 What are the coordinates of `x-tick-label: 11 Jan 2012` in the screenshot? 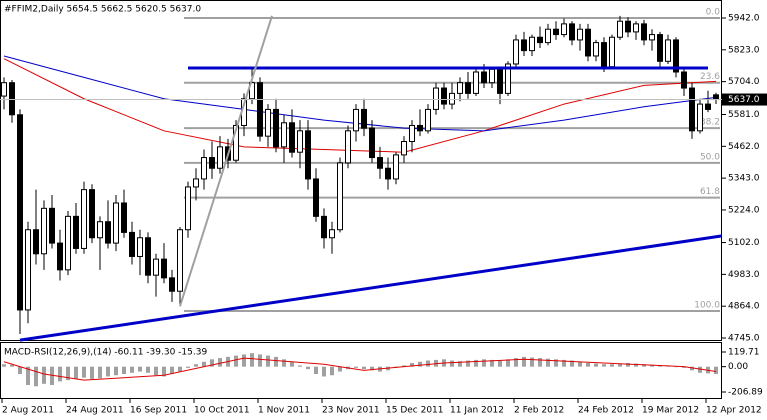 It's located at (477, 411).